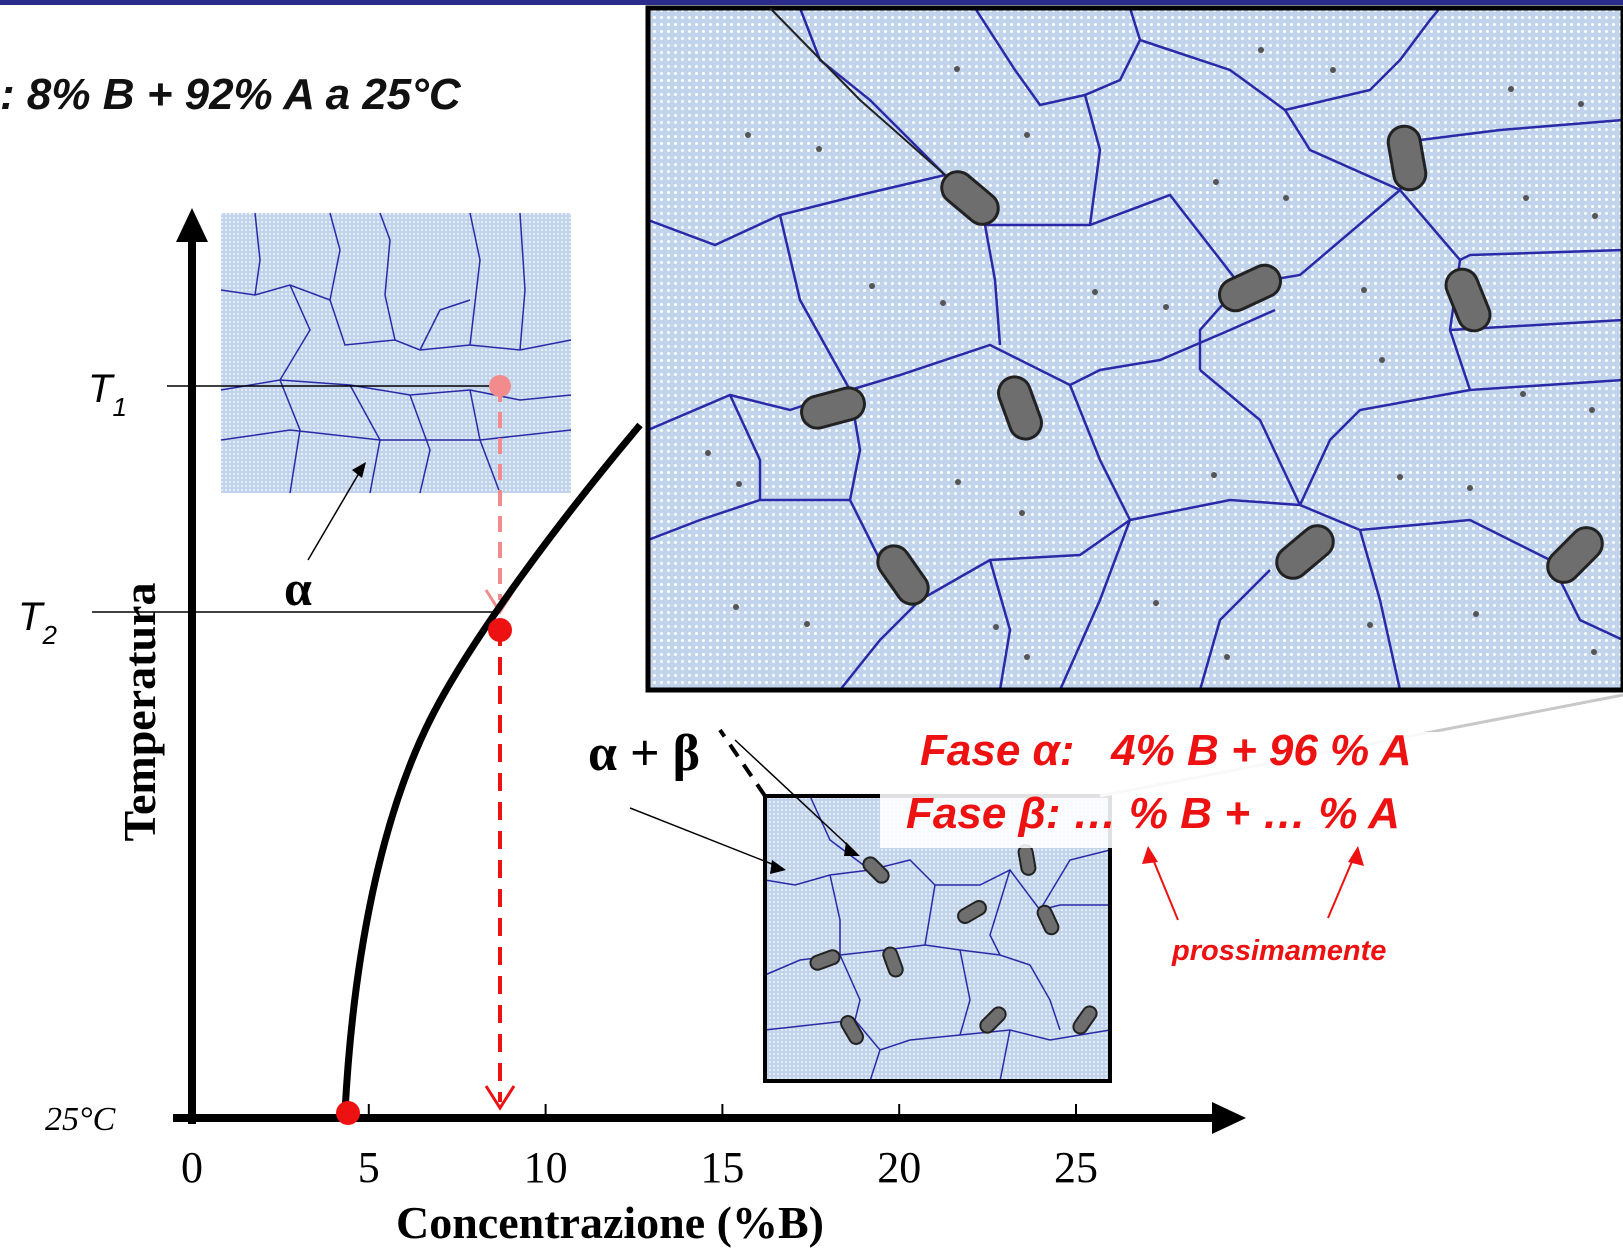  What do you see at coordinates (37, 622) in the screenshot?
I see `temperature-label-t2: T2` at bounding box center [37, 622].